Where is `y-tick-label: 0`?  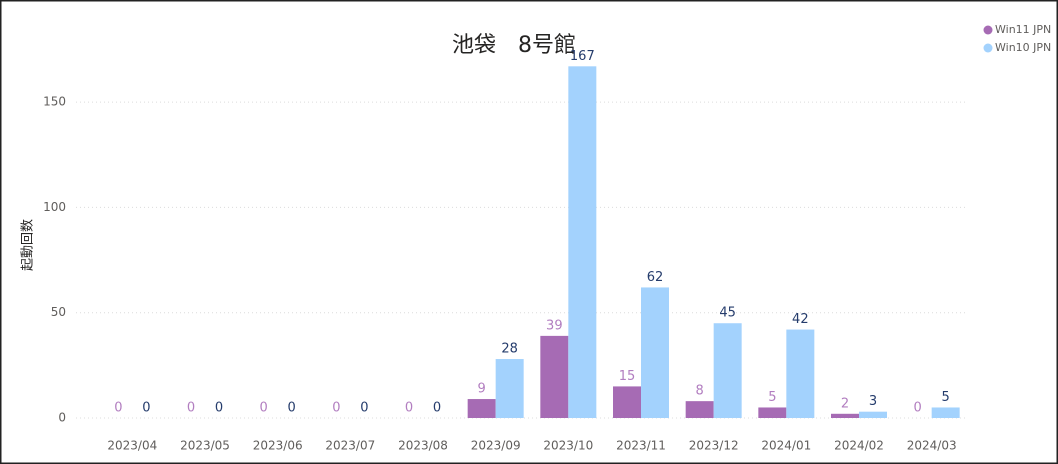
y-tick-label: 0 is located at coordinates (62, 418).